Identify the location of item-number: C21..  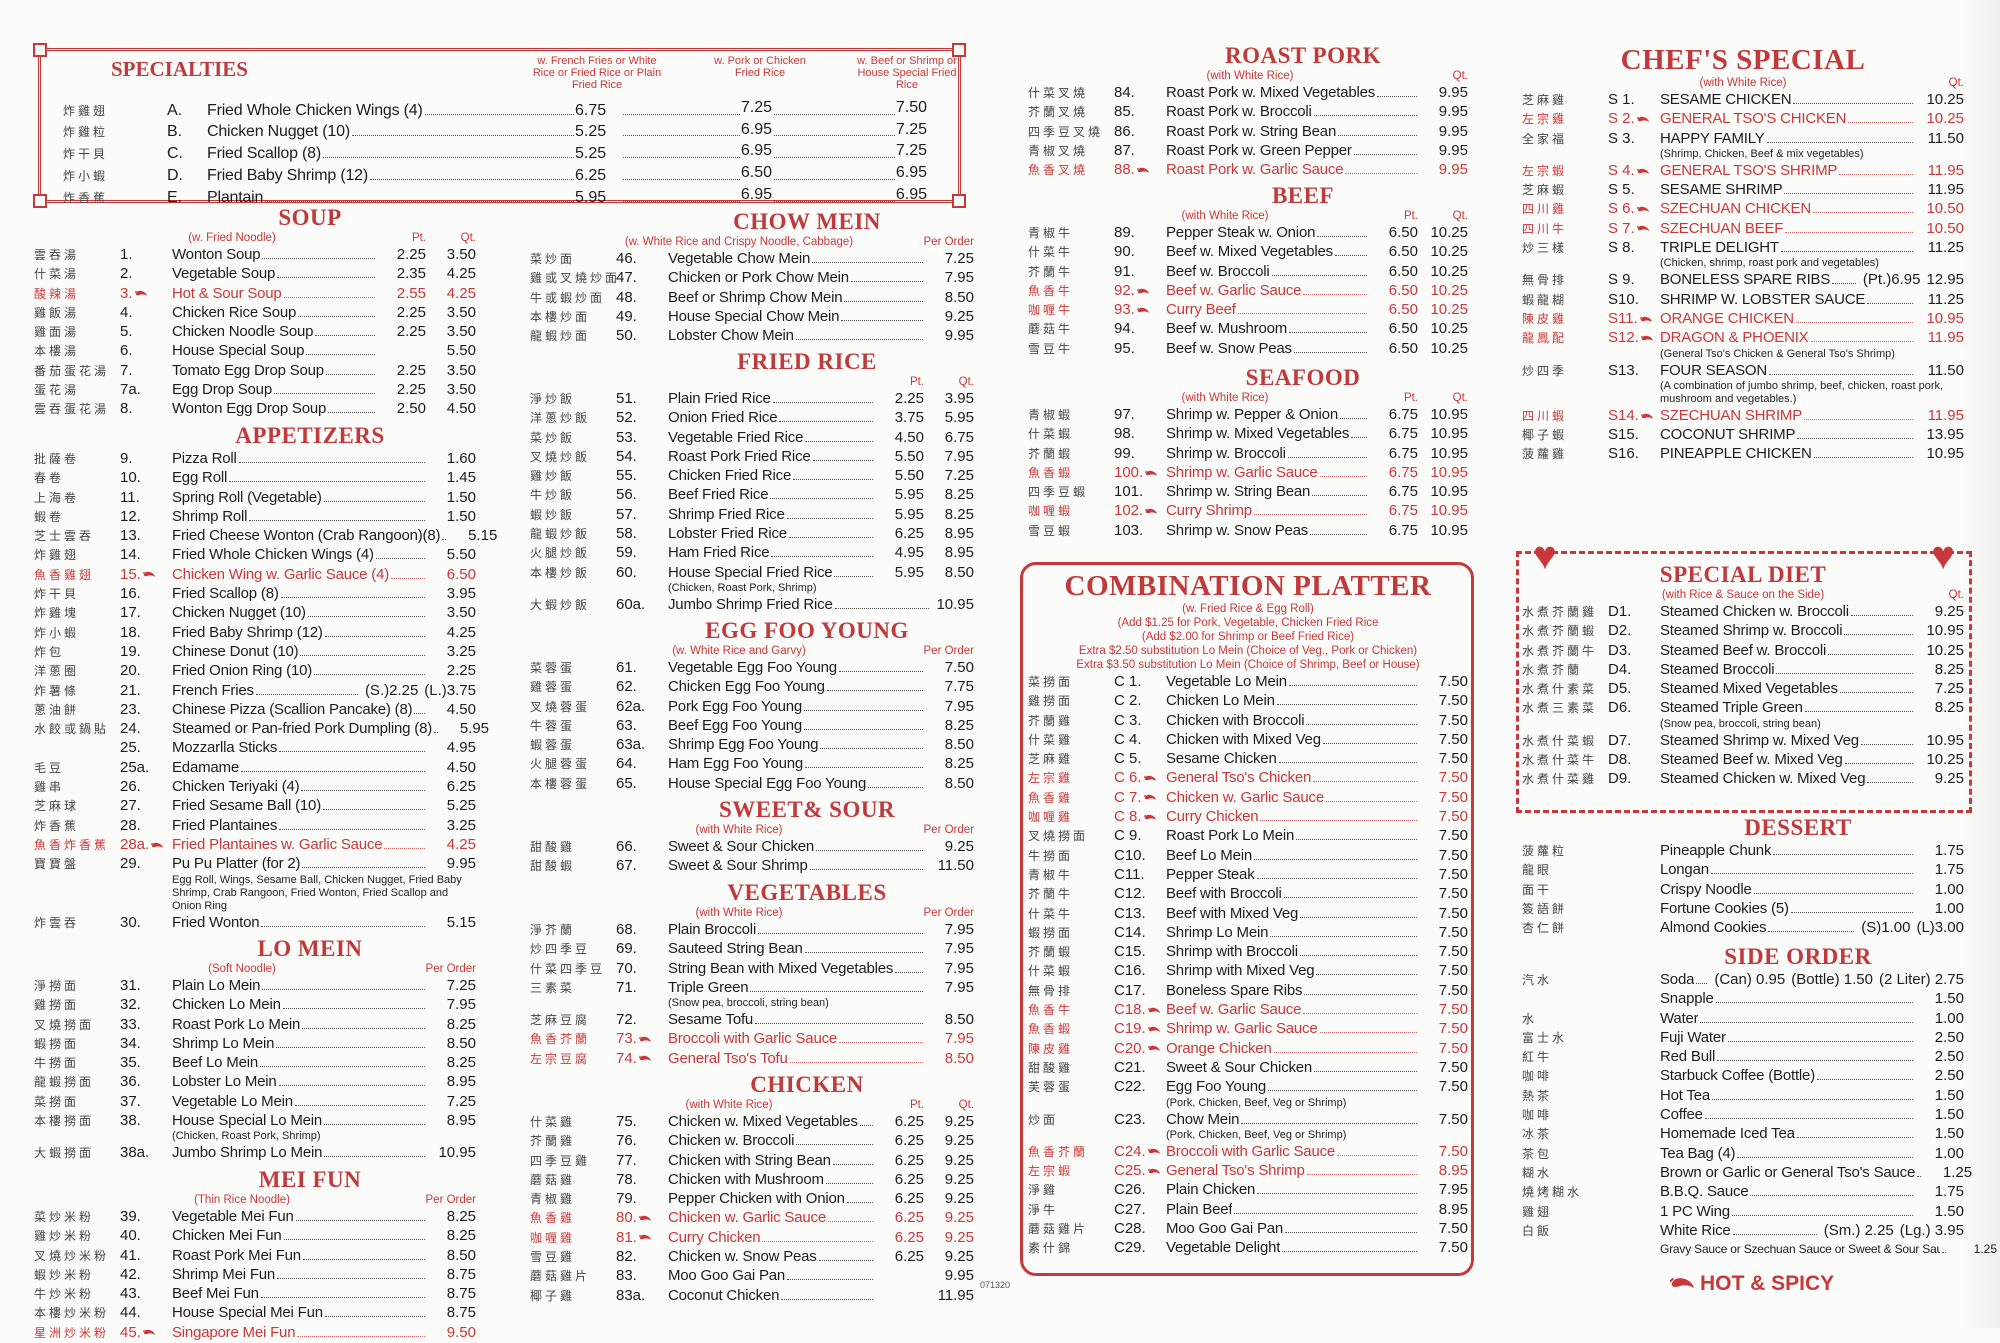
(1130, 1067).